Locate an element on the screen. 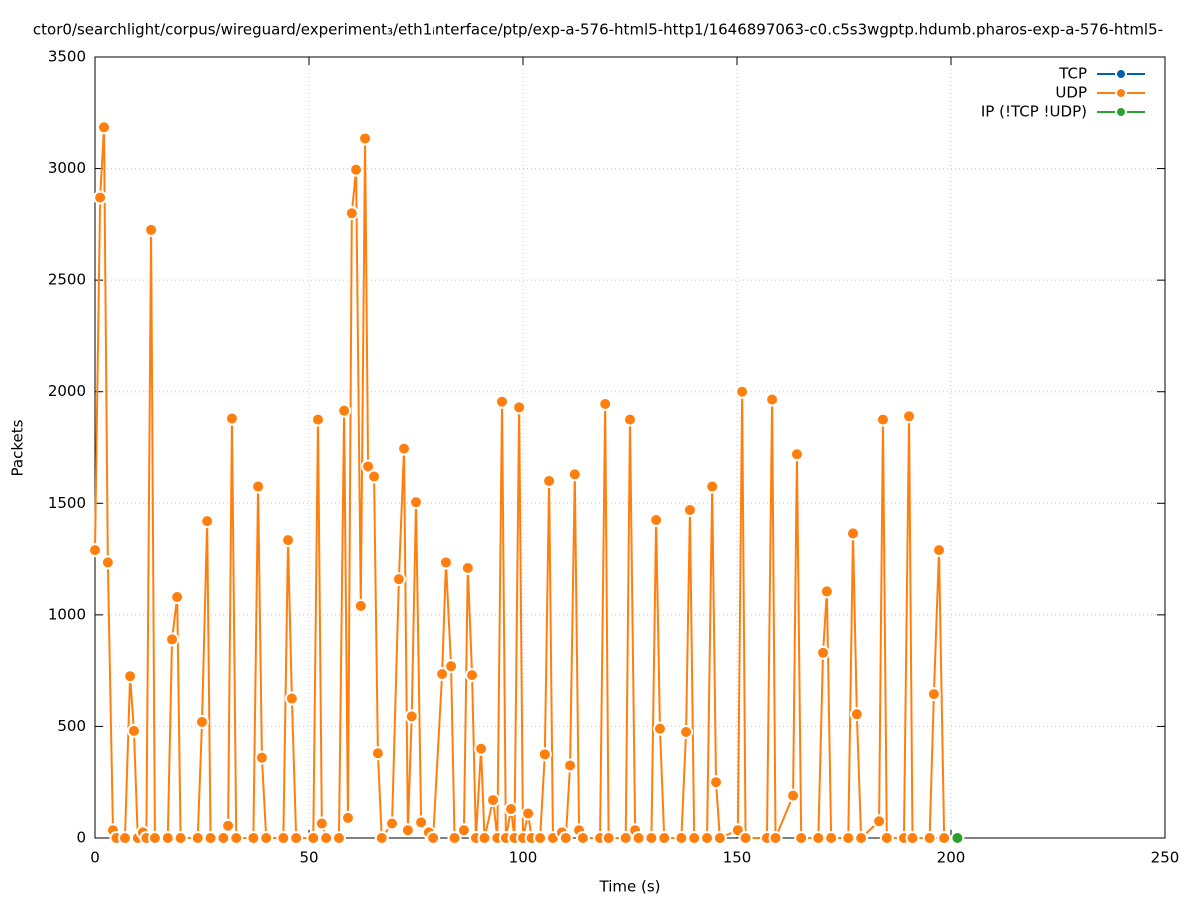  x-tick-label: 200 is located at coordinates (951, 858).